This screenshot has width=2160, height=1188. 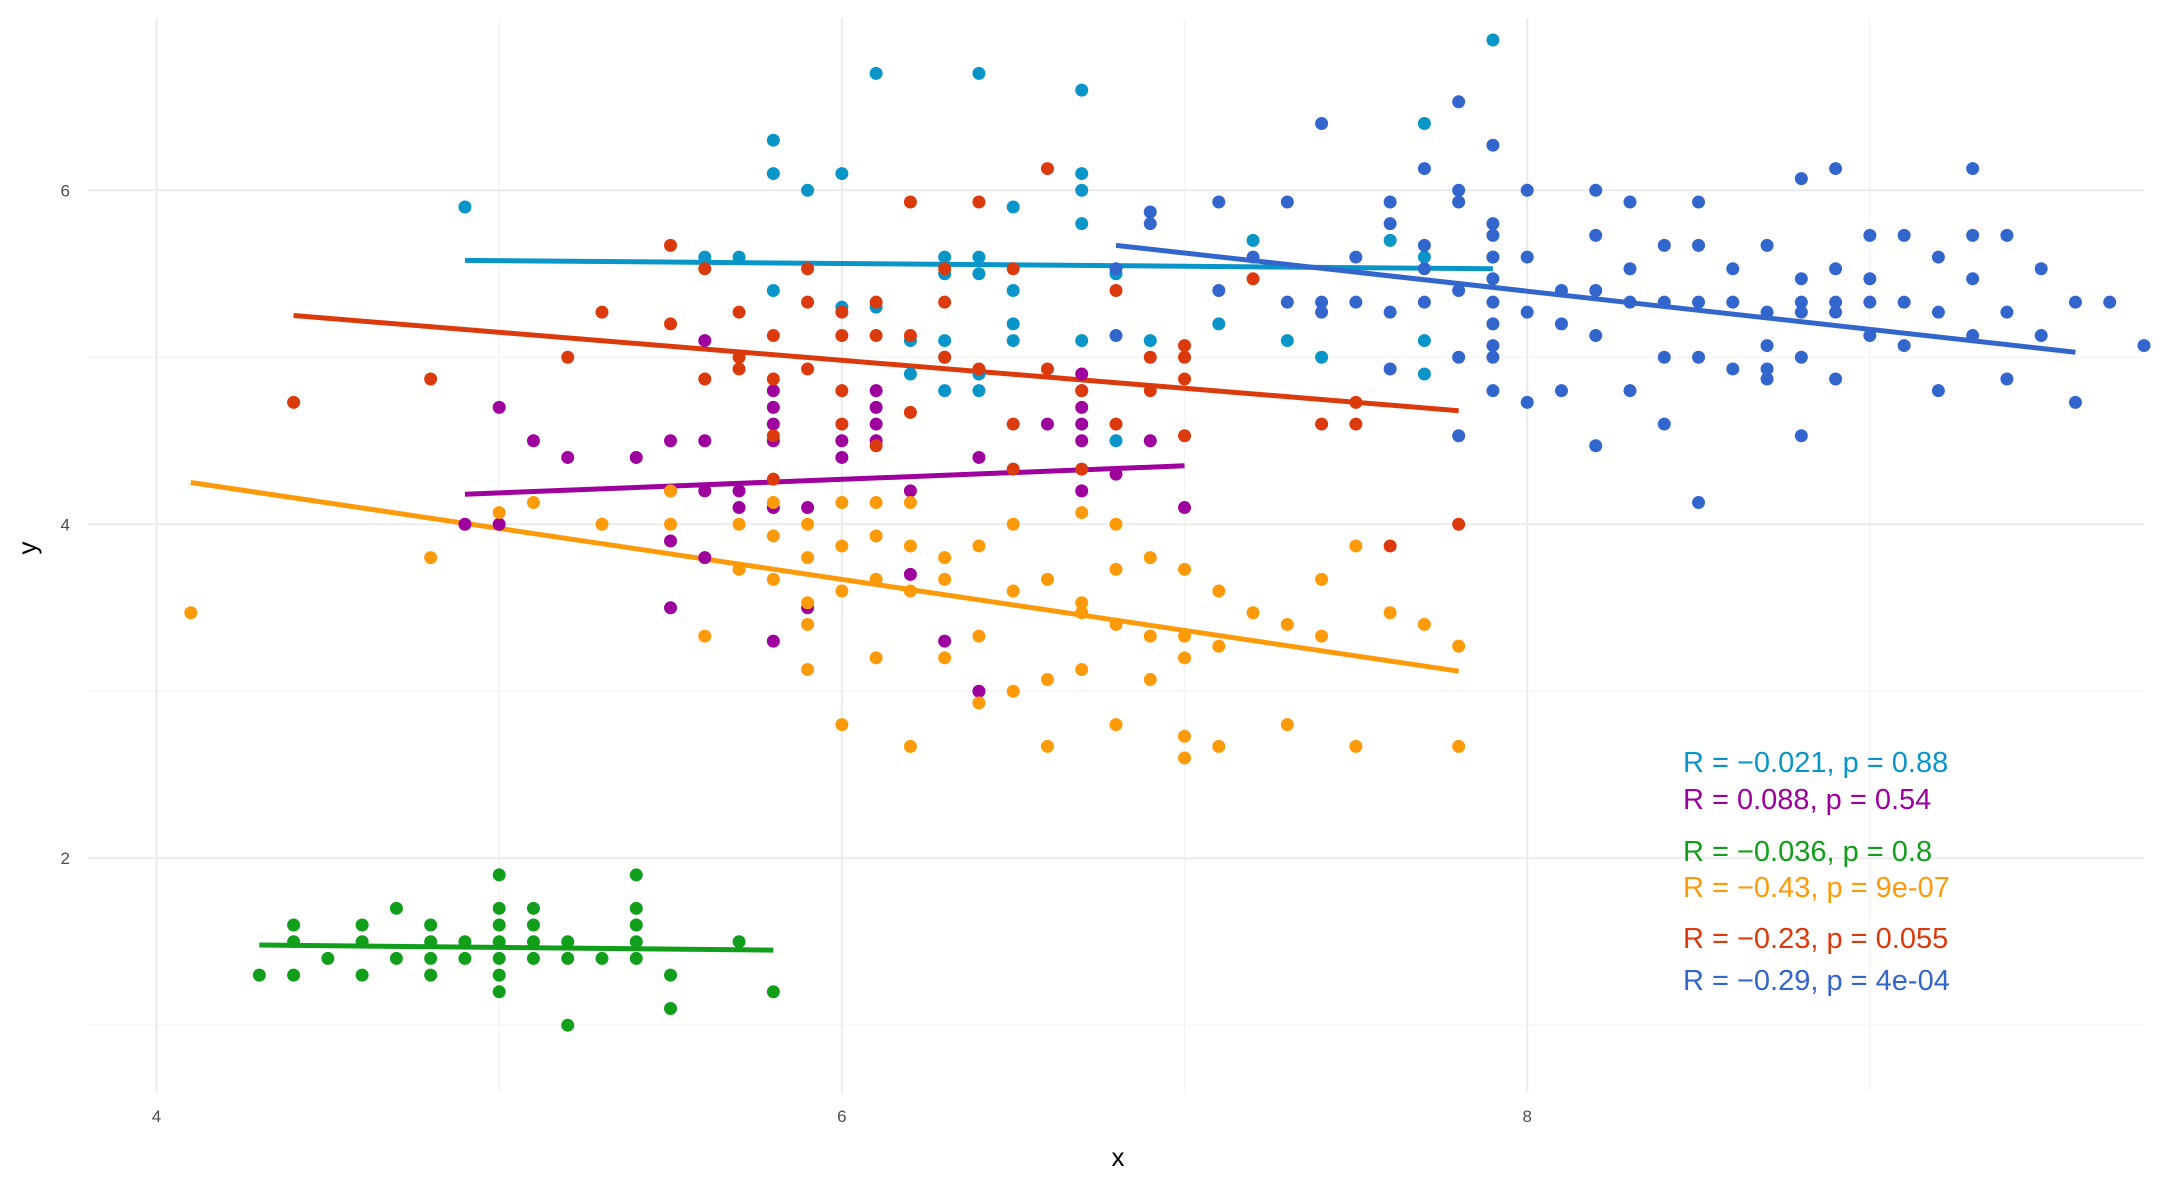 I want to click on y-axis-title: y, so click(x=27, y=548).